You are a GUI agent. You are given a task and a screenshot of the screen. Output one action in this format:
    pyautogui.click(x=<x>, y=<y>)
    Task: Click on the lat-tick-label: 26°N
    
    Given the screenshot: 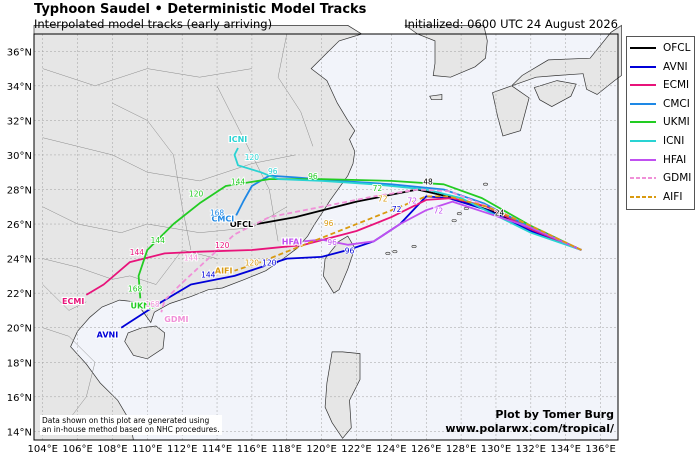 What is the action you would take?
    pyautogui.click(x=19, y=225)
    